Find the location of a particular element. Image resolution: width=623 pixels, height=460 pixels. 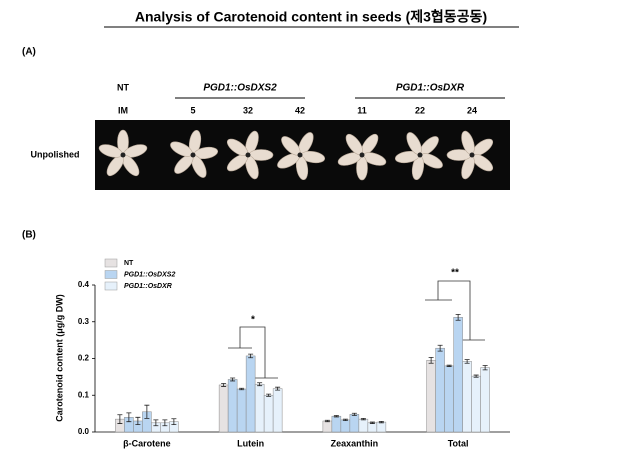

seeds is located at coordinates (296, 155).